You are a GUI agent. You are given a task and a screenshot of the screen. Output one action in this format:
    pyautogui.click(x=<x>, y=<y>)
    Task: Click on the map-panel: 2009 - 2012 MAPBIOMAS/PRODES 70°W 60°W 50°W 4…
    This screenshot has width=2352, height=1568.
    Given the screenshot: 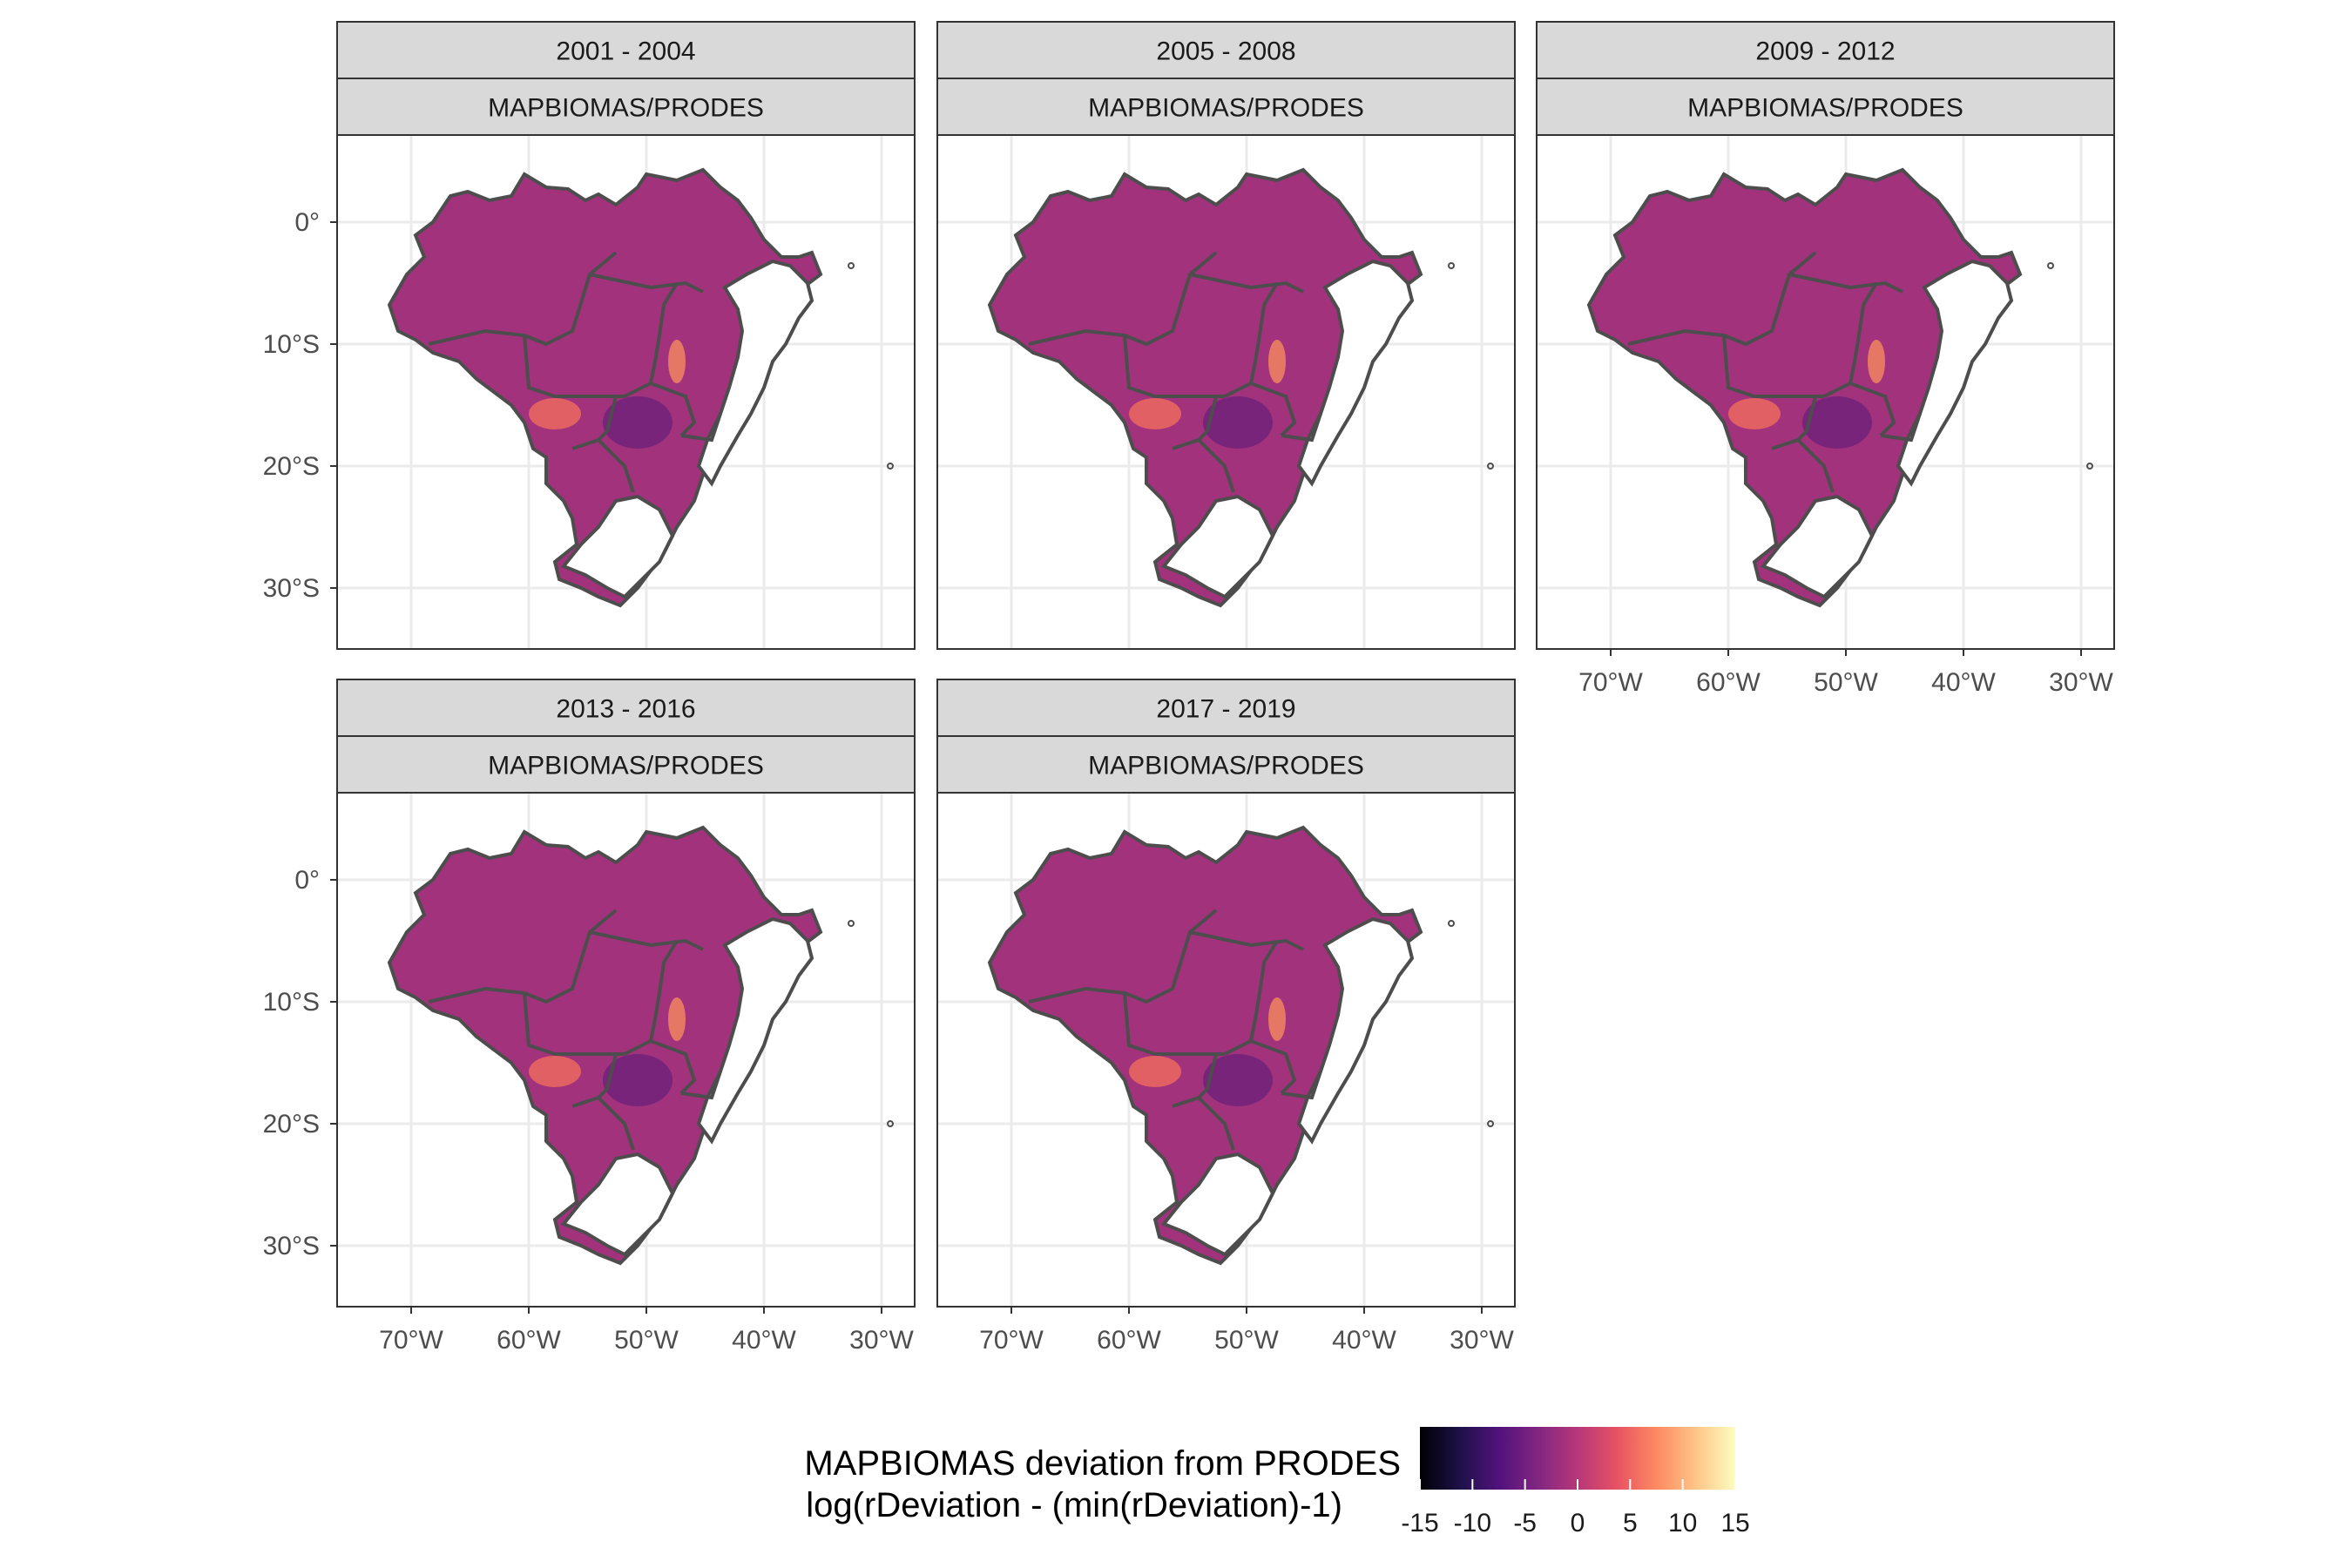 What is the action you would take?
    pyautogui.click(x=1825, y=359)
    